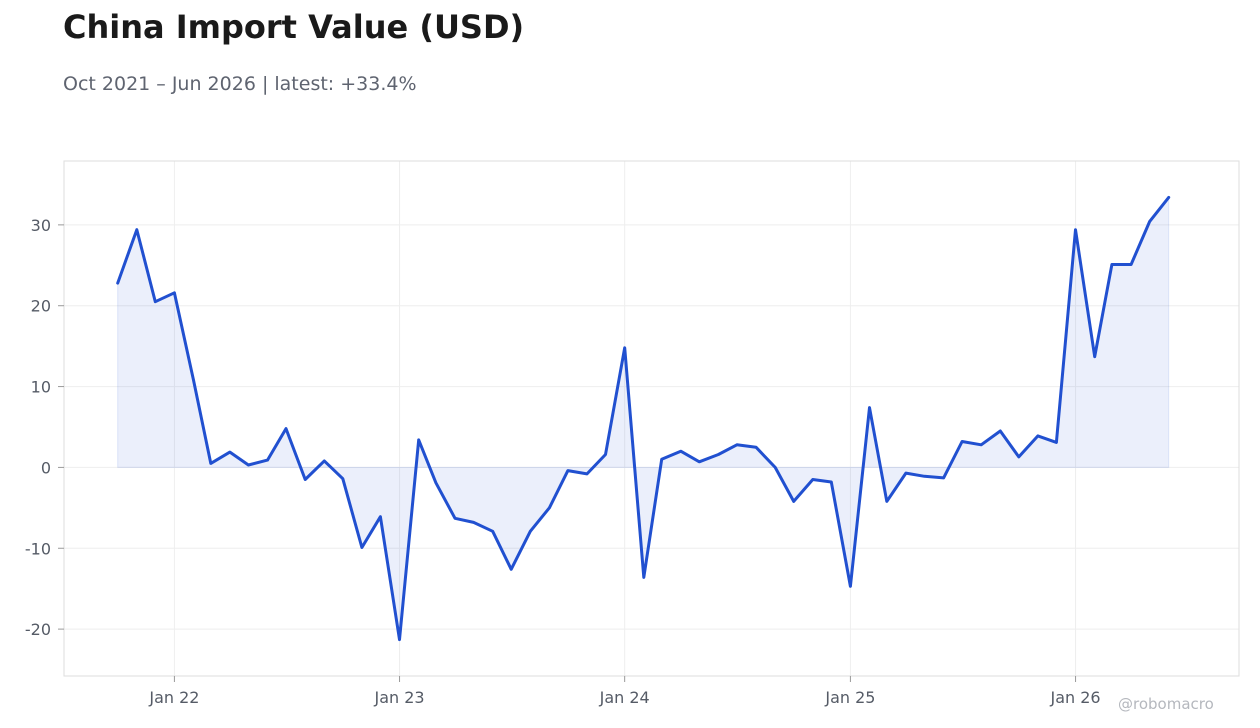 The width and height of the screenshot is (1260, 728). What do you see at coordinates (398, 697) in the screenshot?
I see `x-tick-label: Jan 23` at bounding box center [398, 697].